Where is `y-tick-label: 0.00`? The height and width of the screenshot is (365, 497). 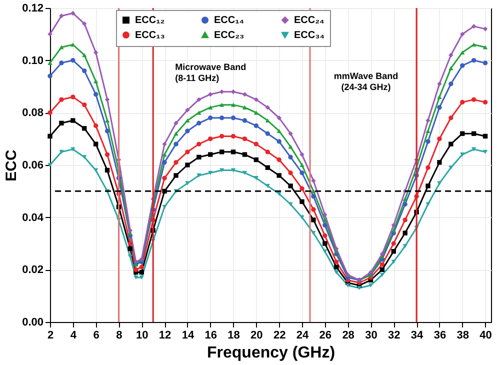
y-tick-label: 0.00 is located at coordinates (33, 322).